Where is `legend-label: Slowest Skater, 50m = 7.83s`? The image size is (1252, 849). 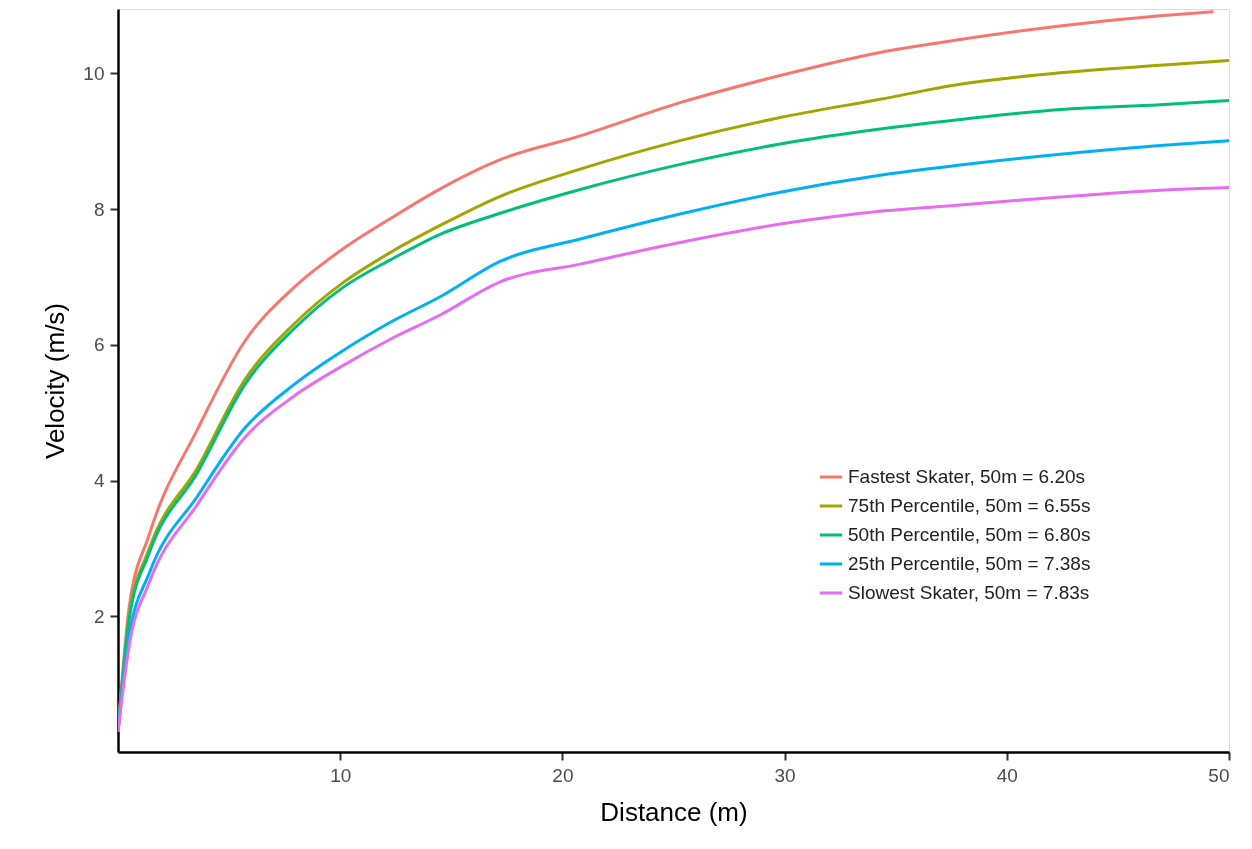
legend-label: Slowest Skater, 50m = 7.83s is located at coordinates (969, 592).